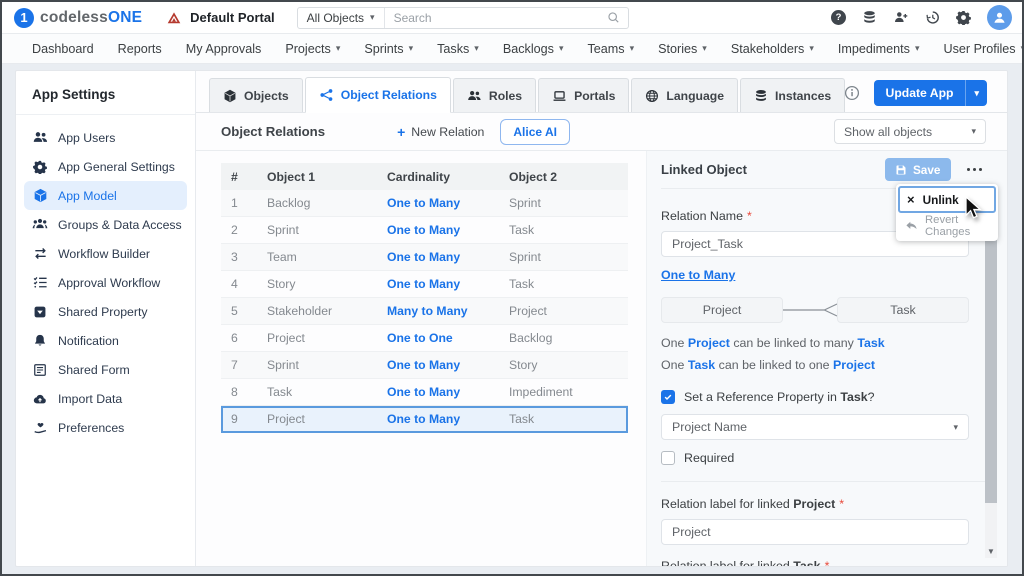  I want to click on tab-roles: Roles, so click(494, 95).